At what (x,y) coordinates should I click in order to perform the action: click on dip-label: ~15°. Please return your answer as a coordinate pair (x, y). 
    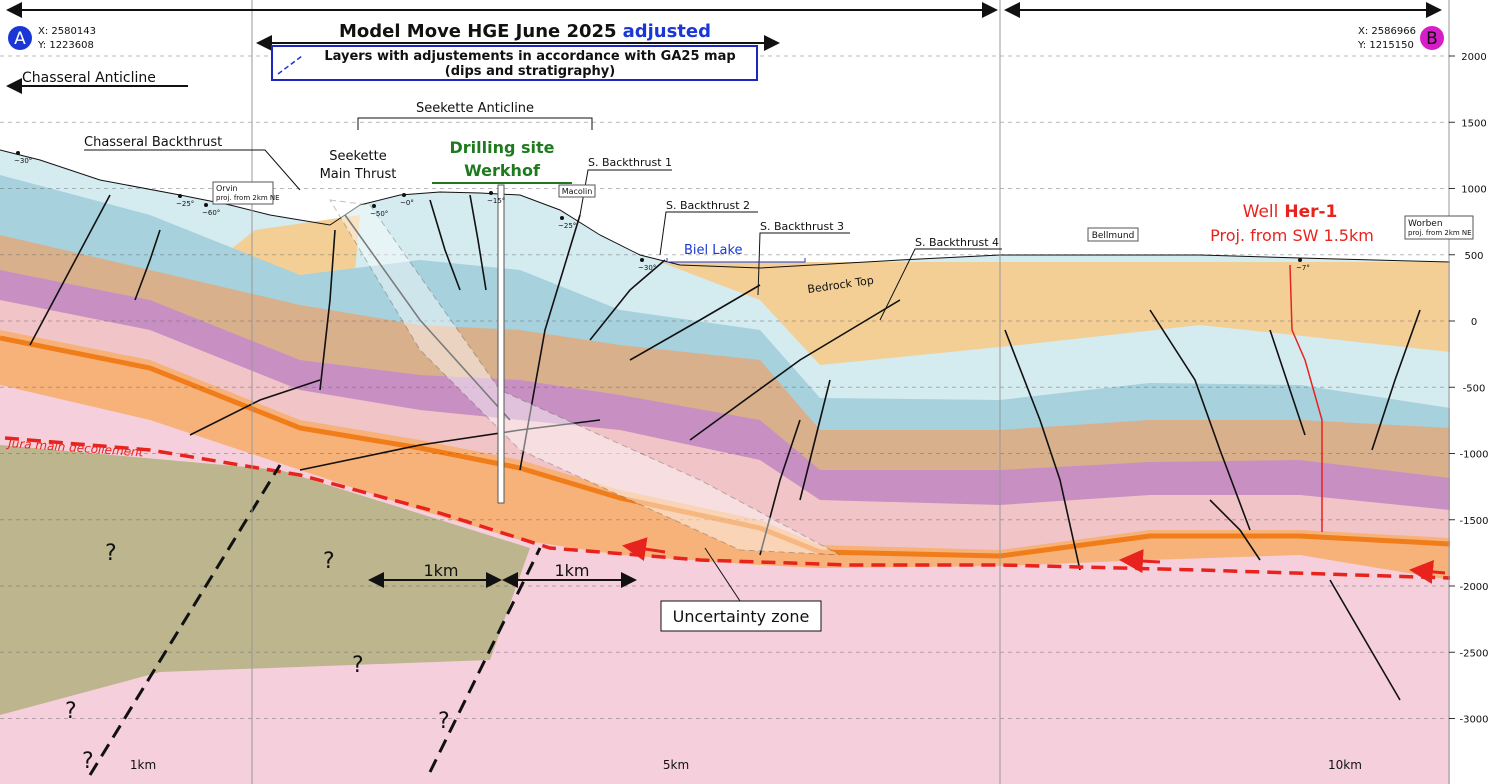
    Looking at the image, I should click on (496, 201).